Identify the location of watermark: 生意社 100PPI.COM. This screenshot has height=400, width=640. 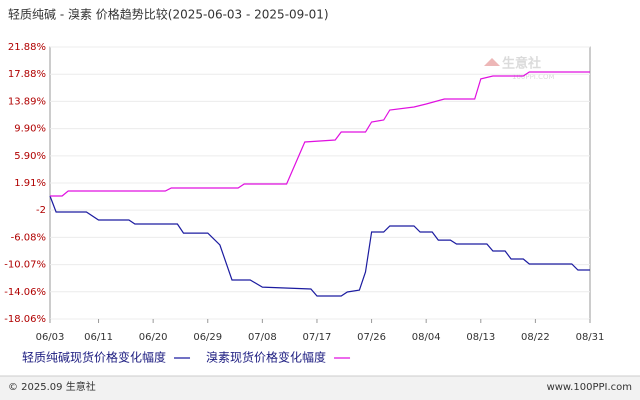
(519, 68).